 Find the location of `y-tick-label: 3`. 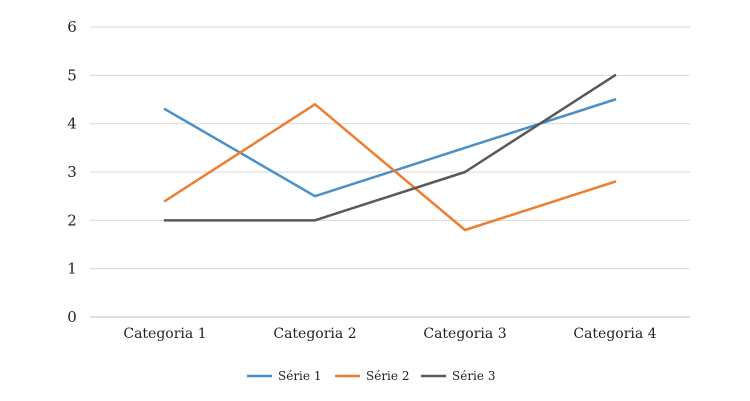

y-tick-label: 3 is located at coordinates (72, 172).